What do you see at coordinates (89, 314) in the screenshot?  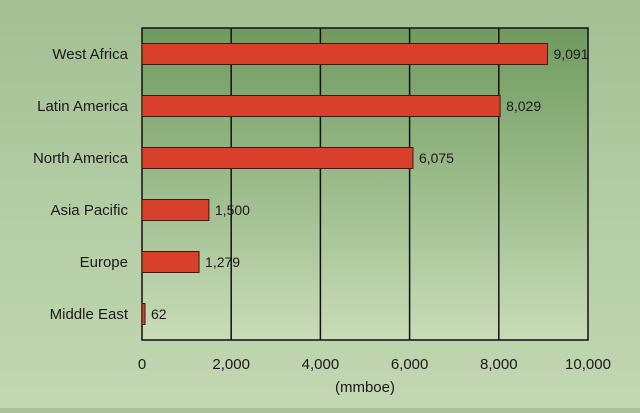 I see `category-label: Middle East` at bounding box center [89, 314].